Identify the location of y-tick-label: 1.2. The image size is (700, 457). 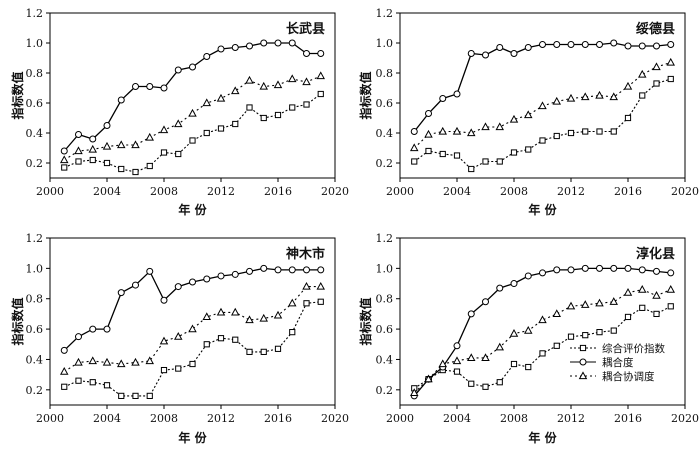
(35, 238).